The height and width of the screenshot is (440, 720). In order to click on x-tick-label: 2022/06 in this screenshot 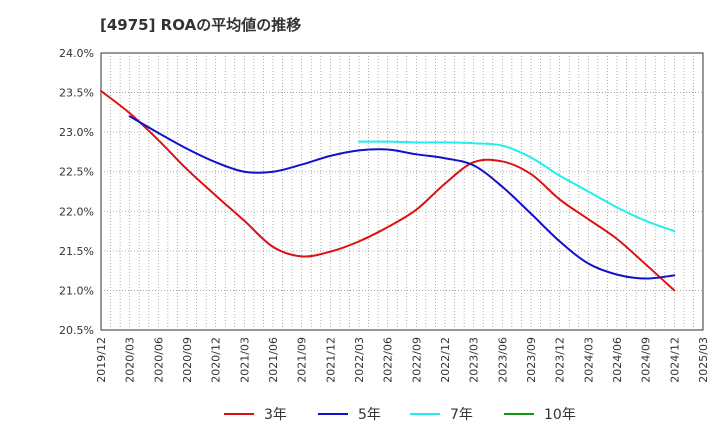, I will do `click(388, 360)`.